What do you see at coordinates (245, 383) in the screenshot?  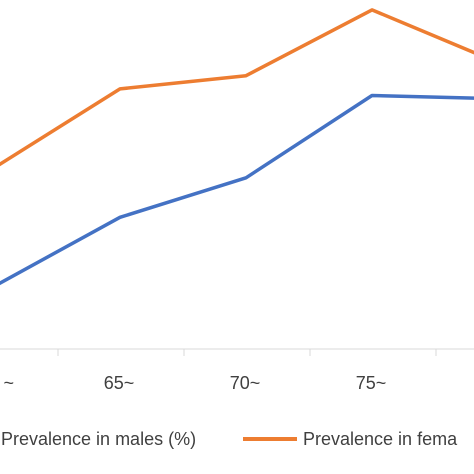 I see `x-tick-label: 70~` at bounding box center [245, 383].